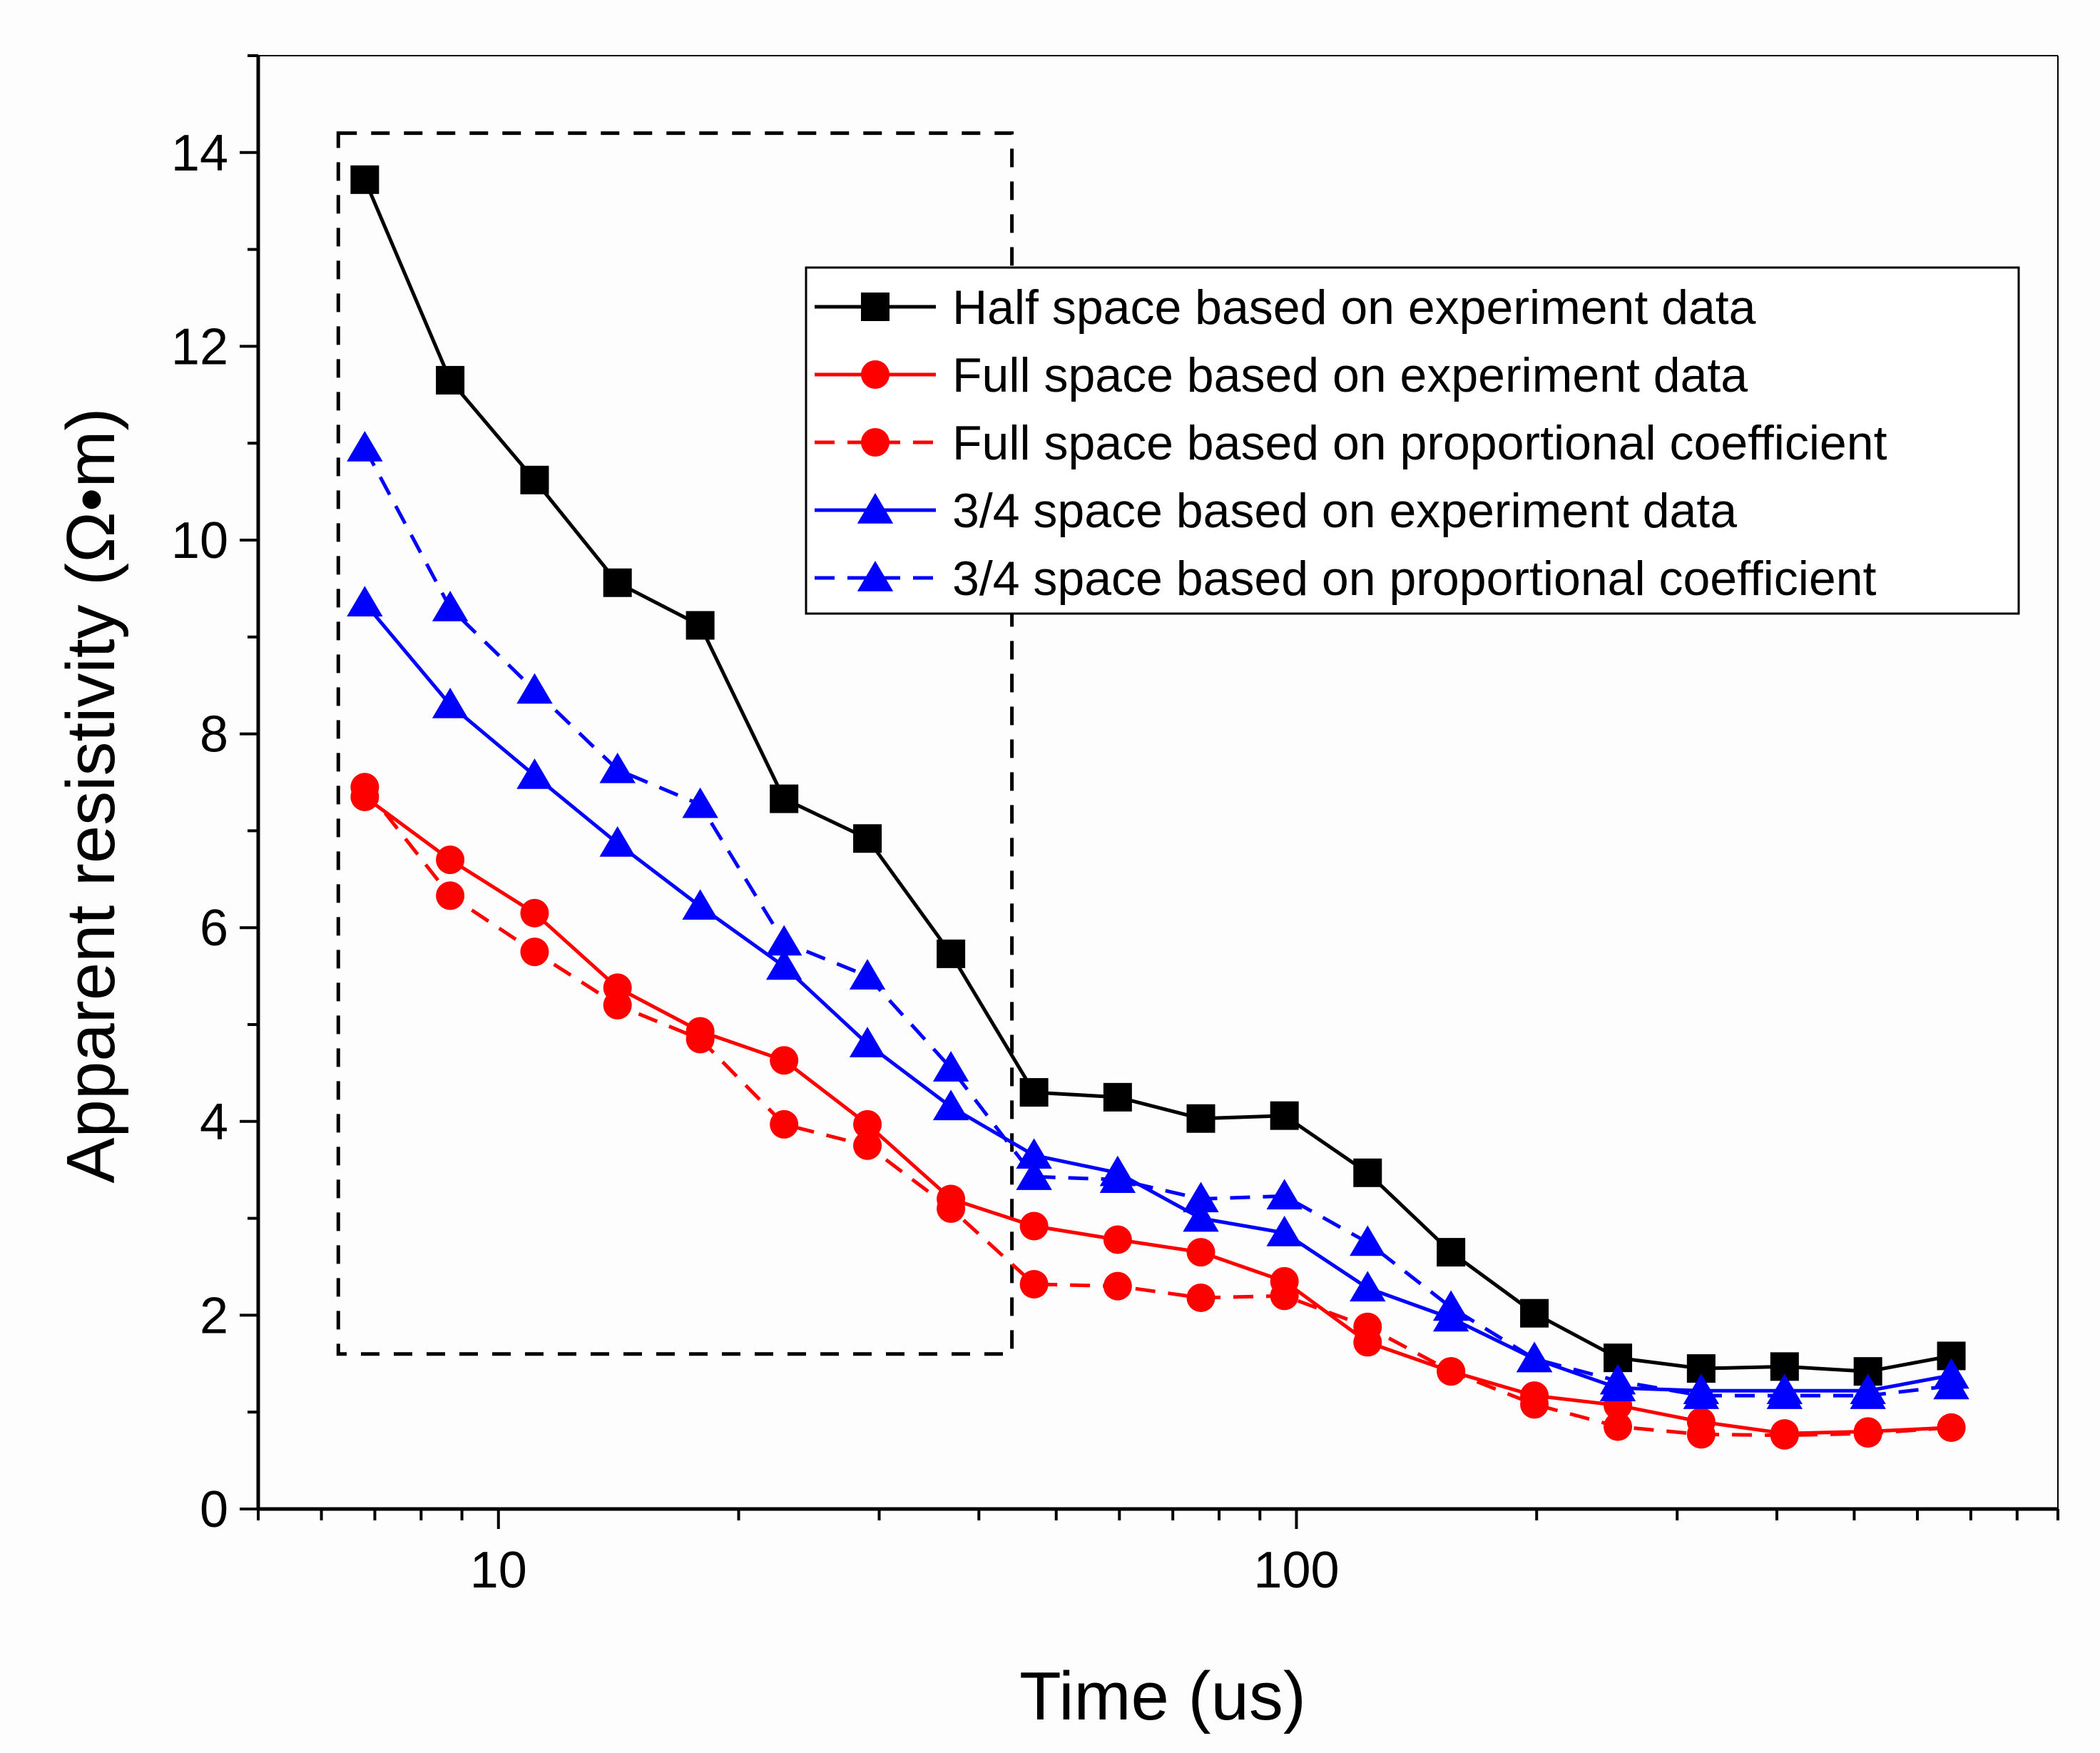 This screenshot has width=2100, height=1753. I want to click on legend-entry: Full space based on experiment data, so click(1281, 375).